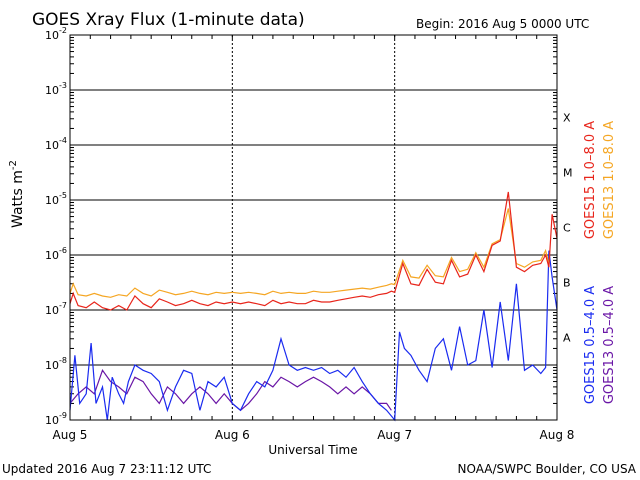 The height and width of the screenshot is (480, 640). I want to click on y-tick-label: 10⁻³, so click(56, 89).